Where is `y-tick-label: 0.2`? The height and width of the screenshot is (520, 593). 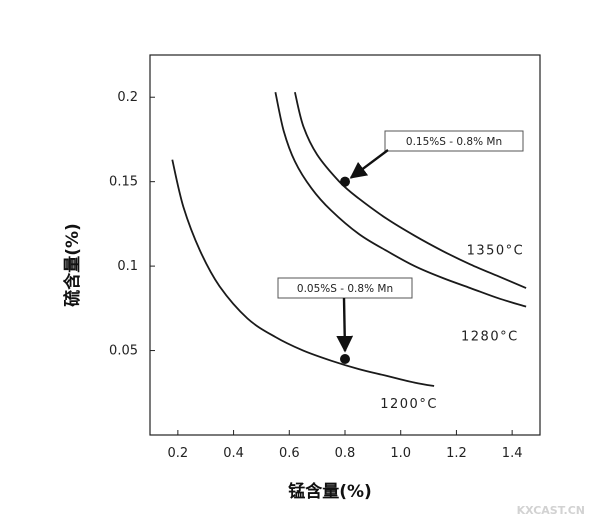 y-tick-label: 0.2 is located at coordinates (127, 97).